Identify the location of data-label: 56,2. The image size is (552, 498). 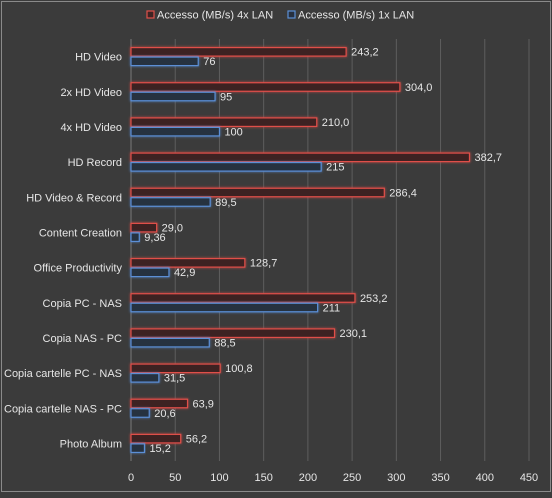
(196, 439).